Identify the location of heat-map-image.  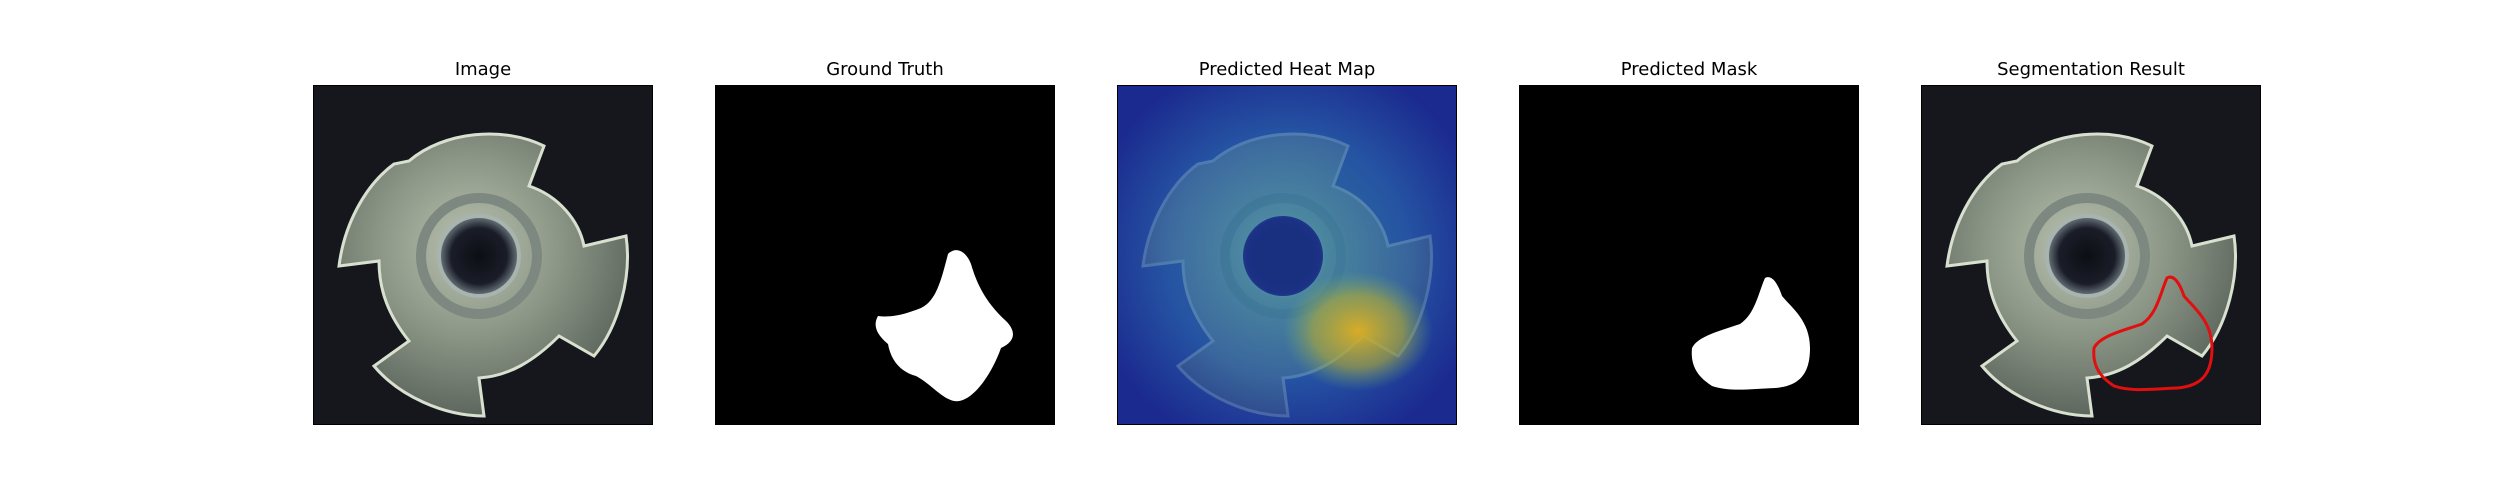
(1287, 255).